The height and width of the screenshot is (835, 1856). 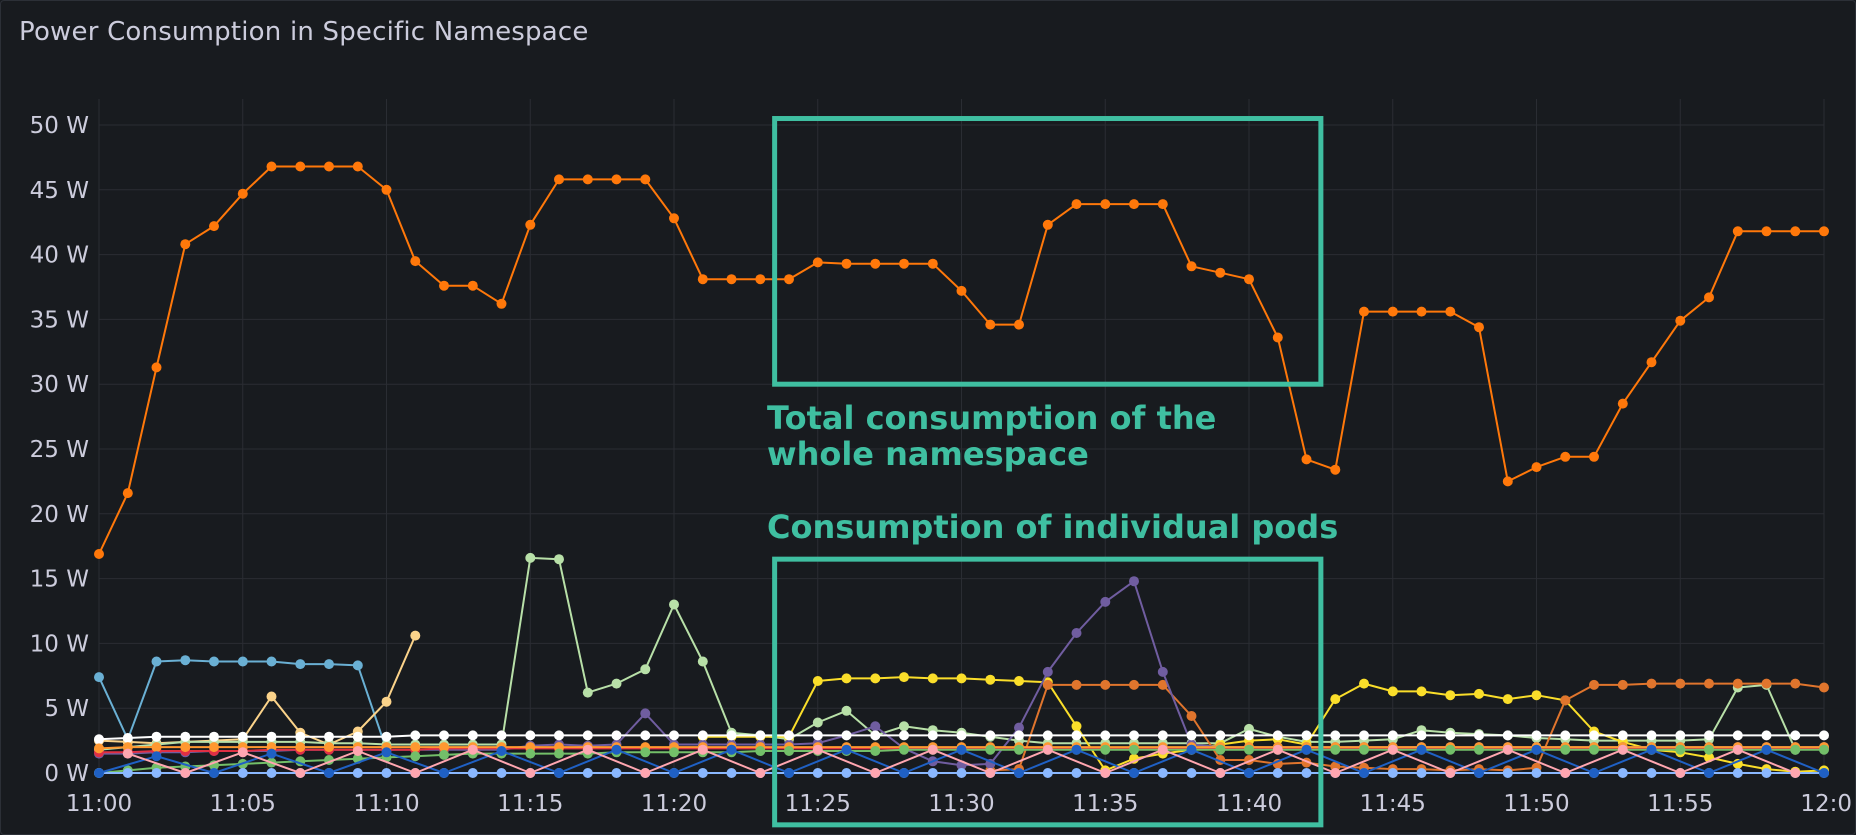 What do you see at coordinates (59, 580) in the screenshot?
I see `y-tick-label: 15 W` at bounding box center [59, 580].